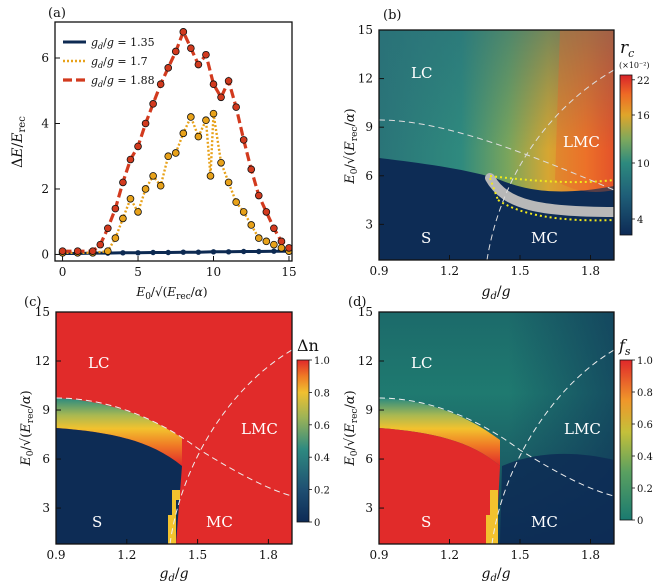 The image size is (660, 586). What do you see at coordinates (176, 184) in the screenshot?
I see `series-2-line` at bounding box center [176, 184].